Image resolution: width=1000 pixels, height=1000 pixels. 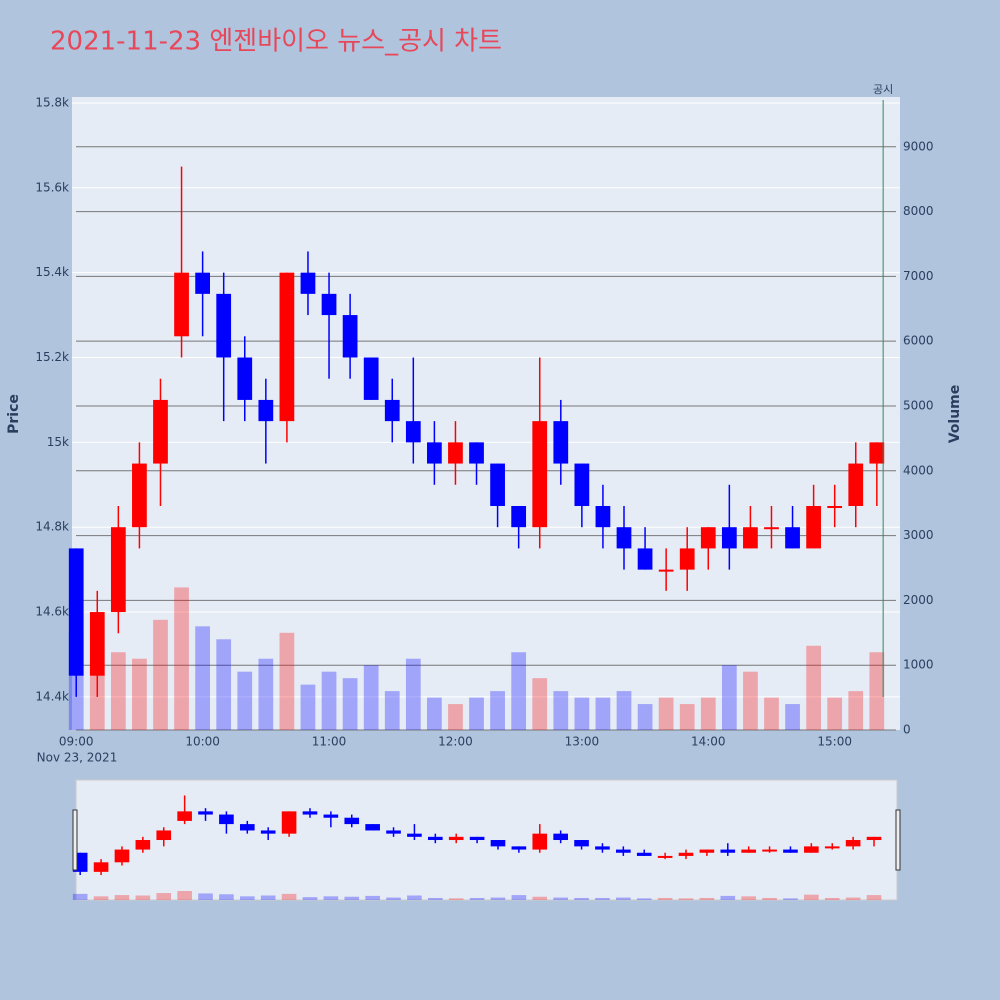 I want to click on y2-tick-label: 9000, so click(x=918, y=146).